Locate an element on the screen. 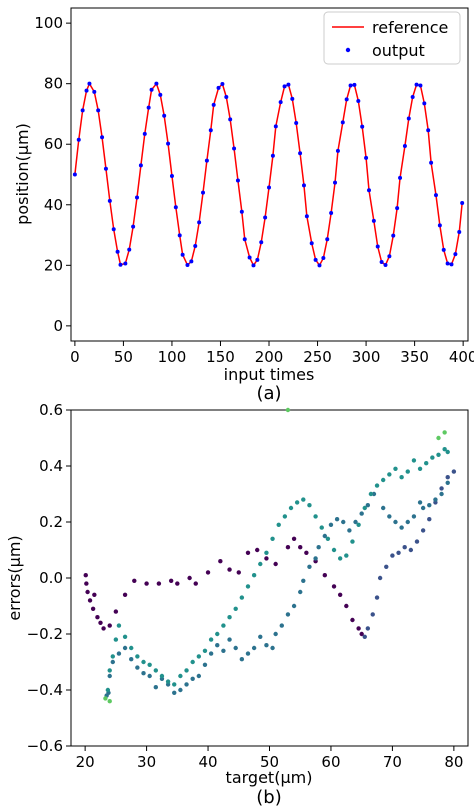  x-tick-label: 20 is located at coordinates (85, 762).